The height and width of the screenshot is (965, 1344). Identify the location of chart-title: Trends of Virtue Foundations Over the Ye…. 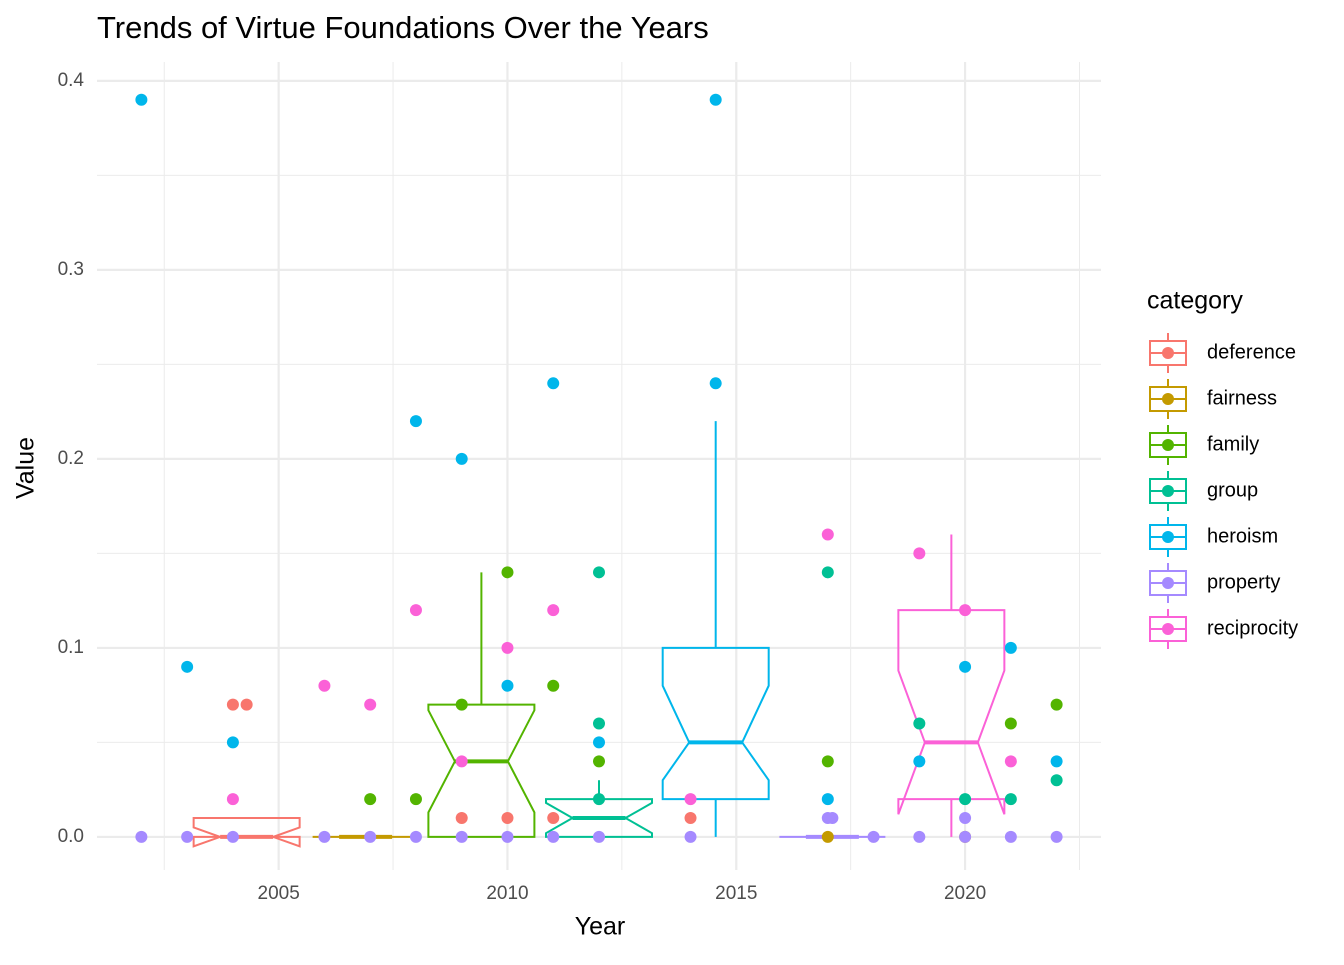
(403, 27).